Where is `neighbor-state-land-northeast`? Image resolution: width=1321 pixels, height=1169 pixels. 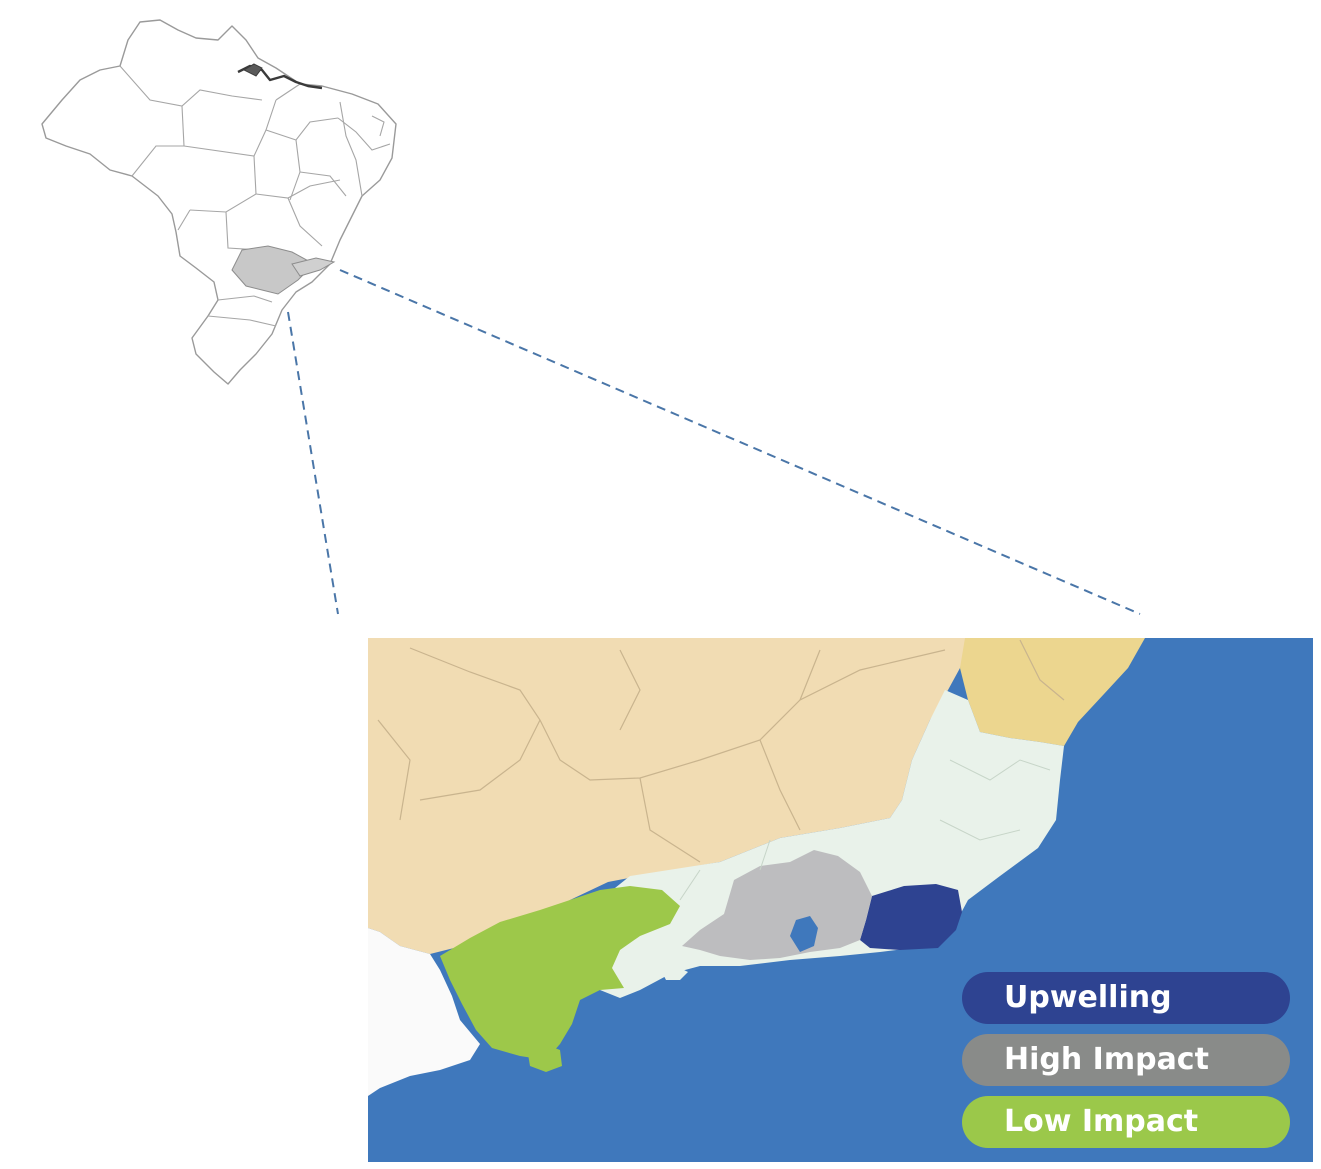
neighbor-state-land-northeast is located at coordinates (1052, 692).